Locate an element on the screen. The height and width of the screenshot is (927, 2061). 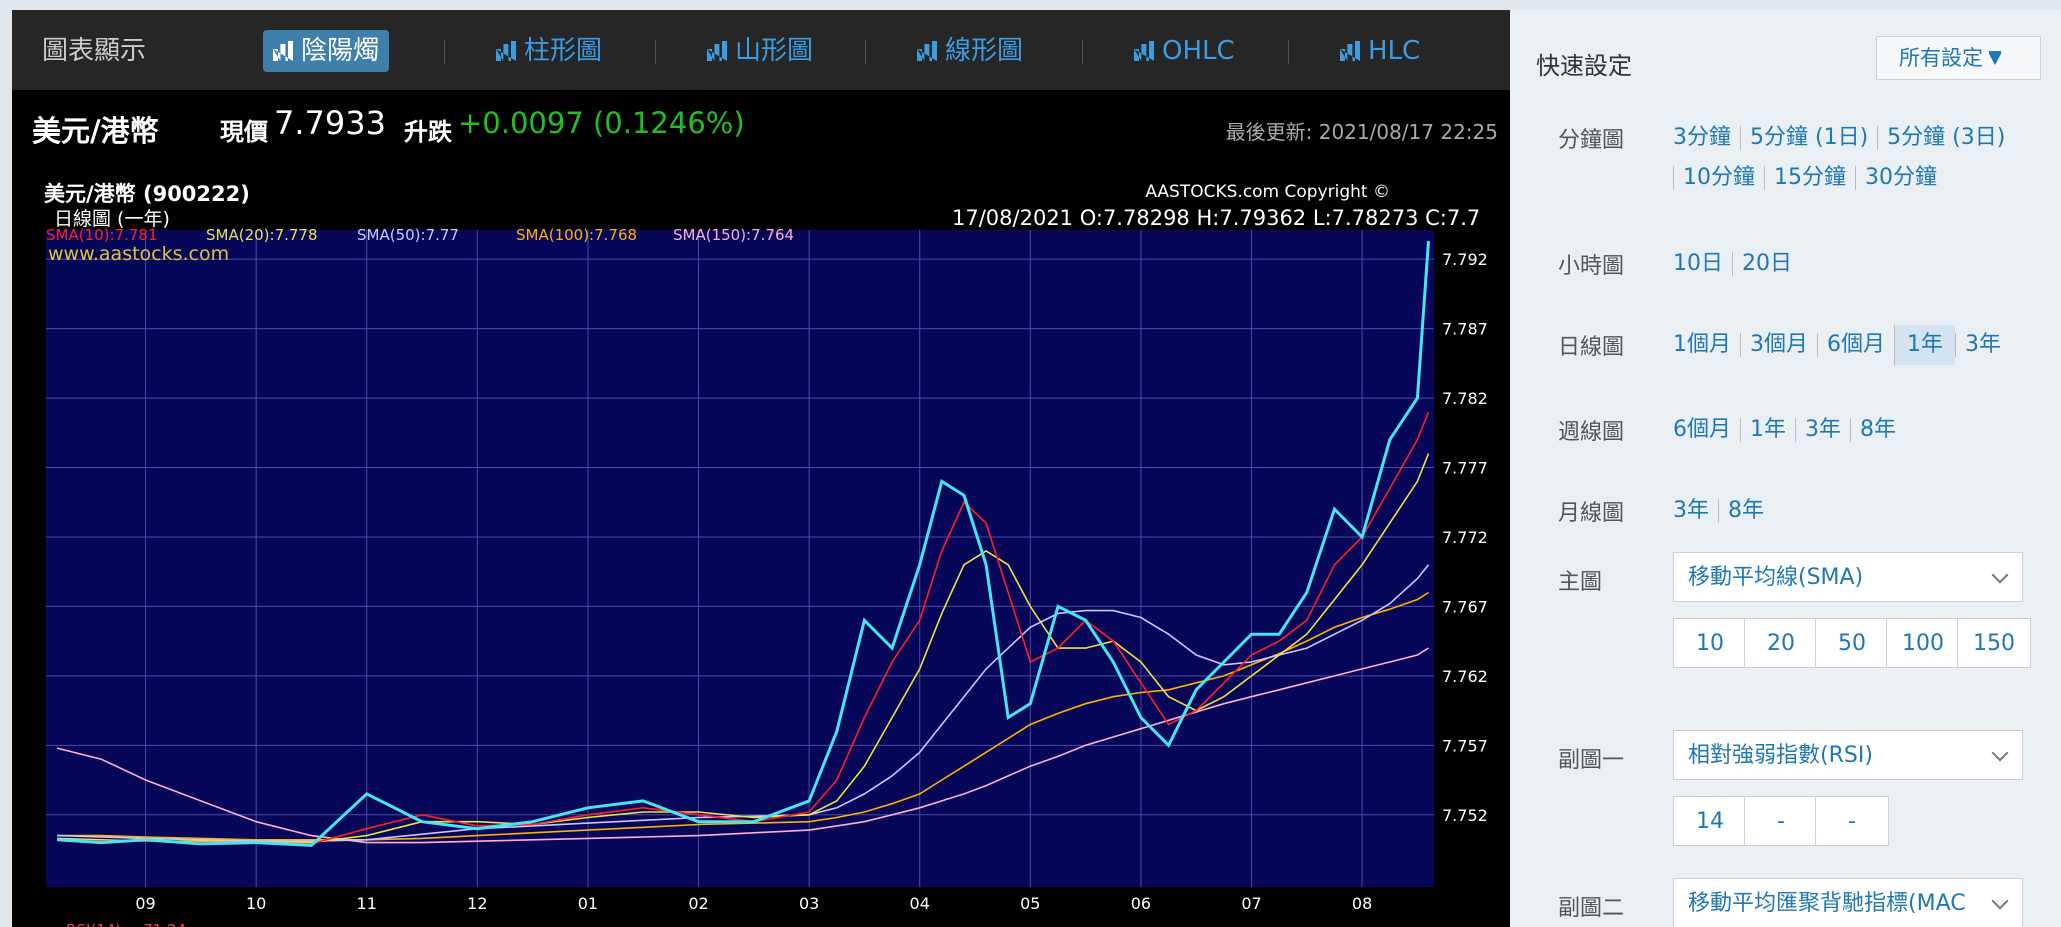
x-tick-label: 05 is located at coordinates (1030, 903).